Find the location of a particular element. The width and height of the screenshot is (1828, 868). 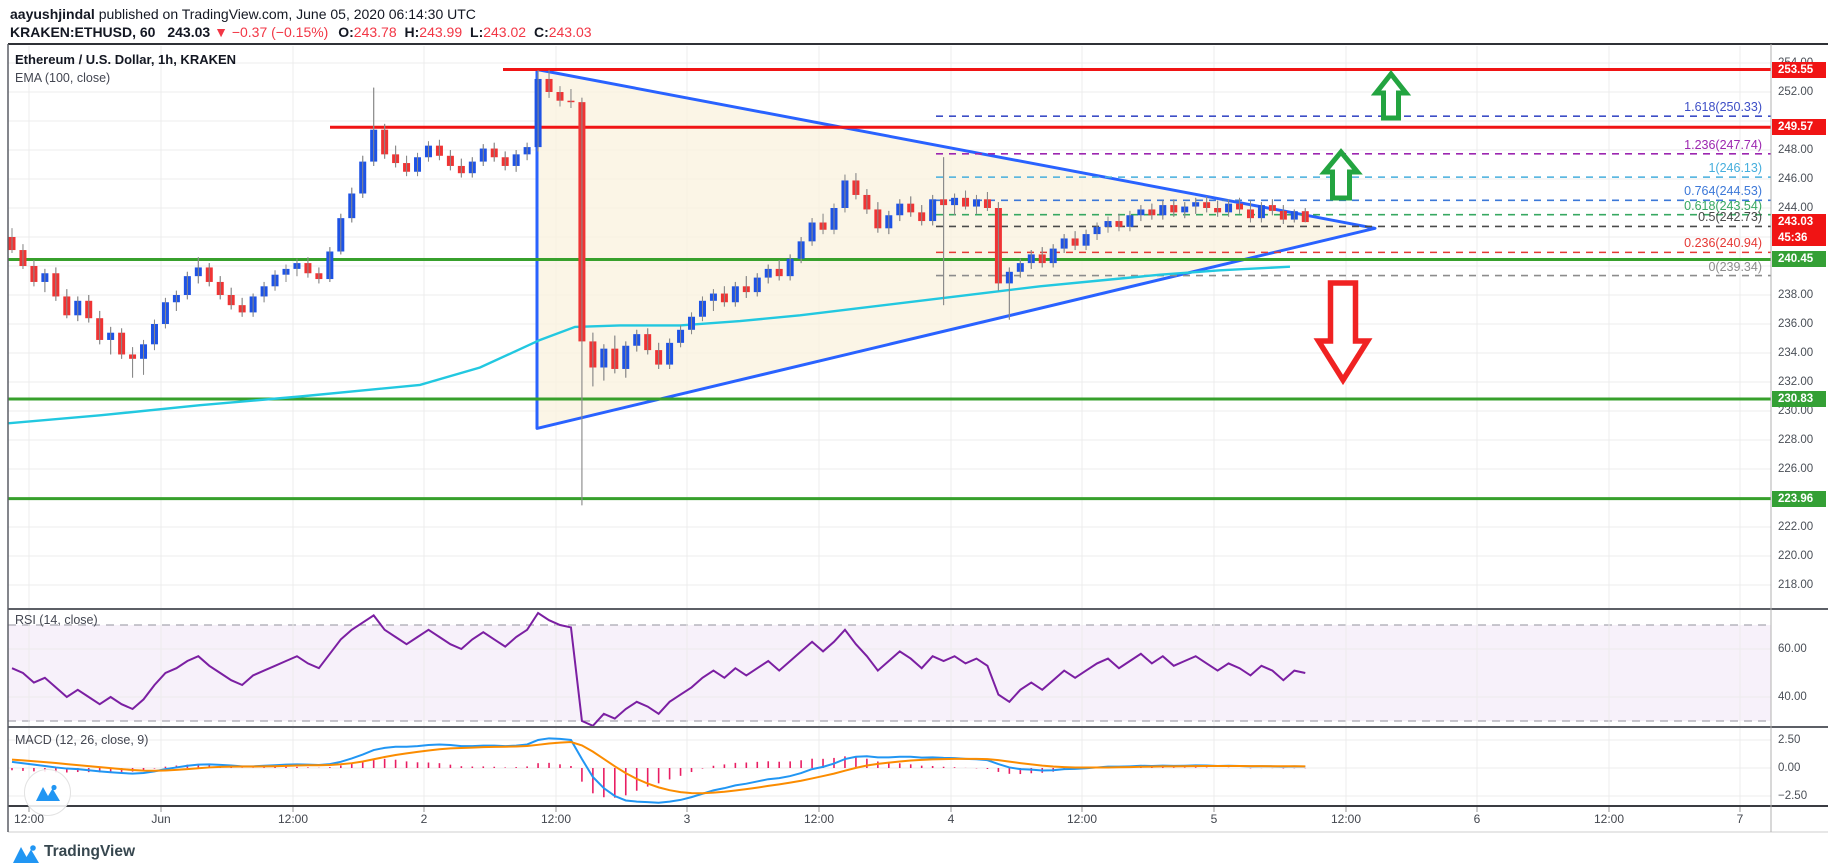

macd-signal-line is located at coordinates (658, 768).